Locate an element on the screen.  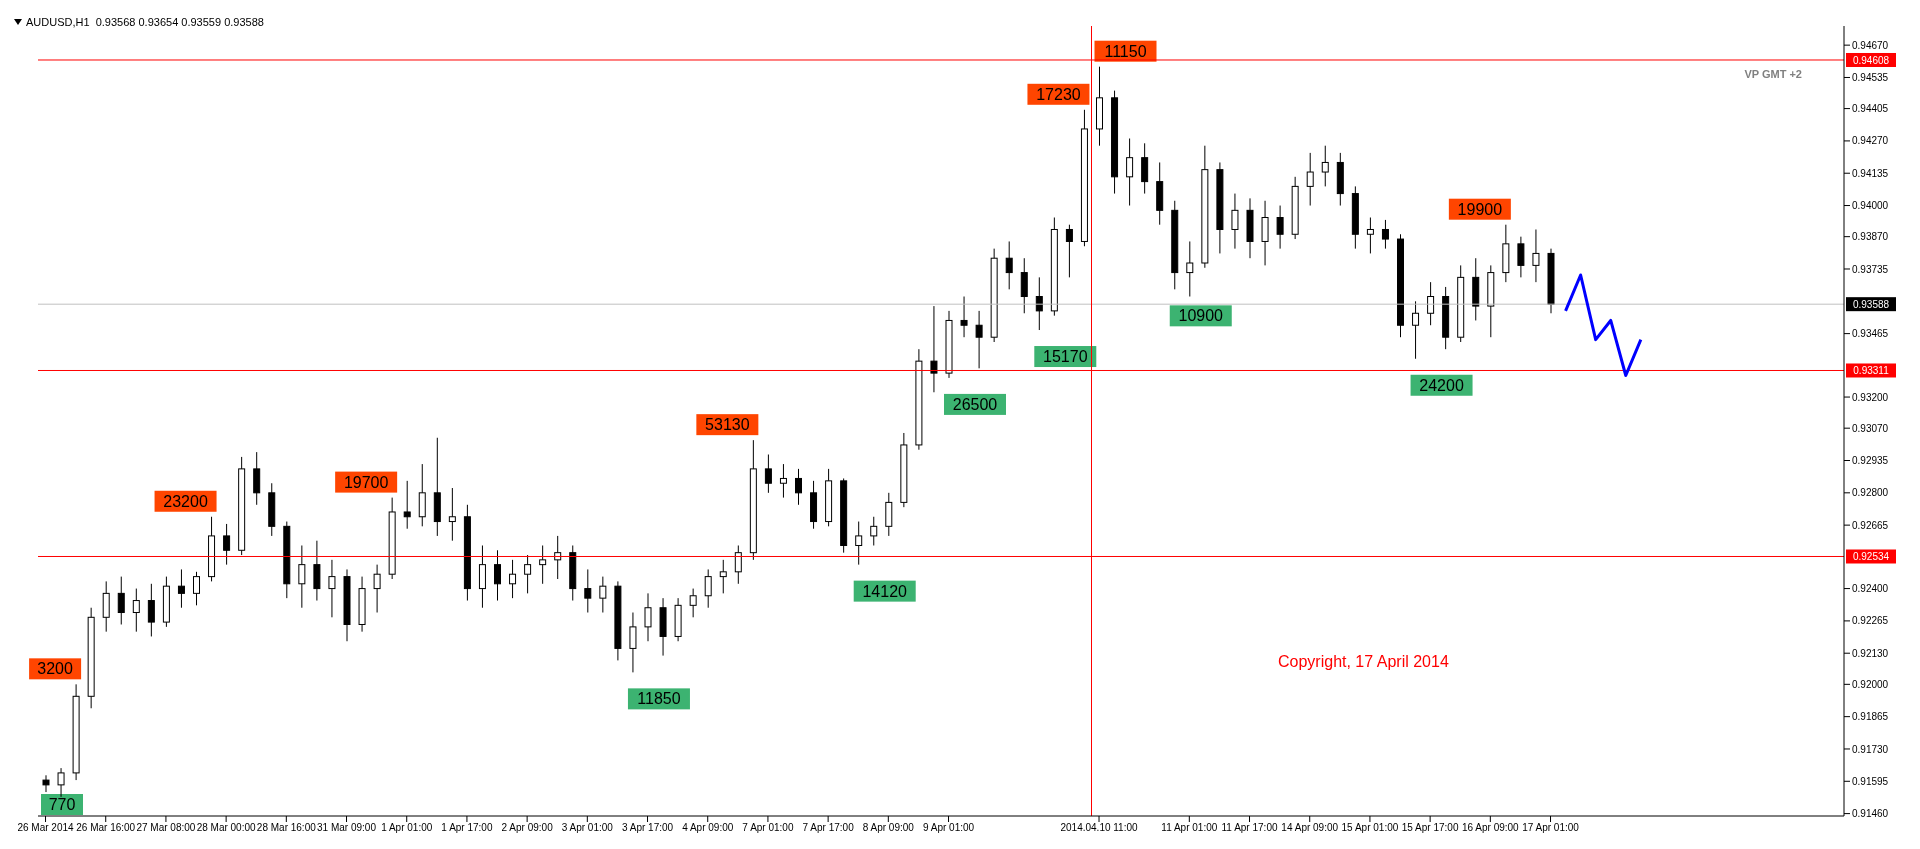
annotation: Copyright, 17 April 2014 is located at coordinates (1363, 662).